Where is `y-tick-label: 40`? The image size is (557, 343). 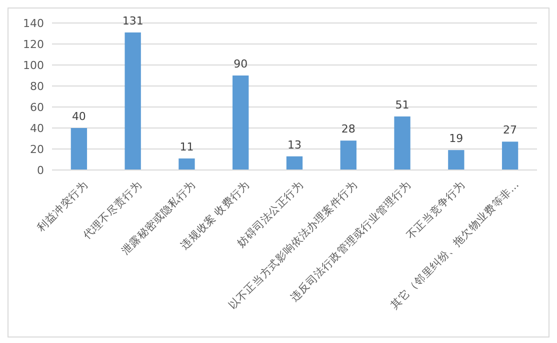
y-tick-label: 40 is located at coordinates (37, 128).